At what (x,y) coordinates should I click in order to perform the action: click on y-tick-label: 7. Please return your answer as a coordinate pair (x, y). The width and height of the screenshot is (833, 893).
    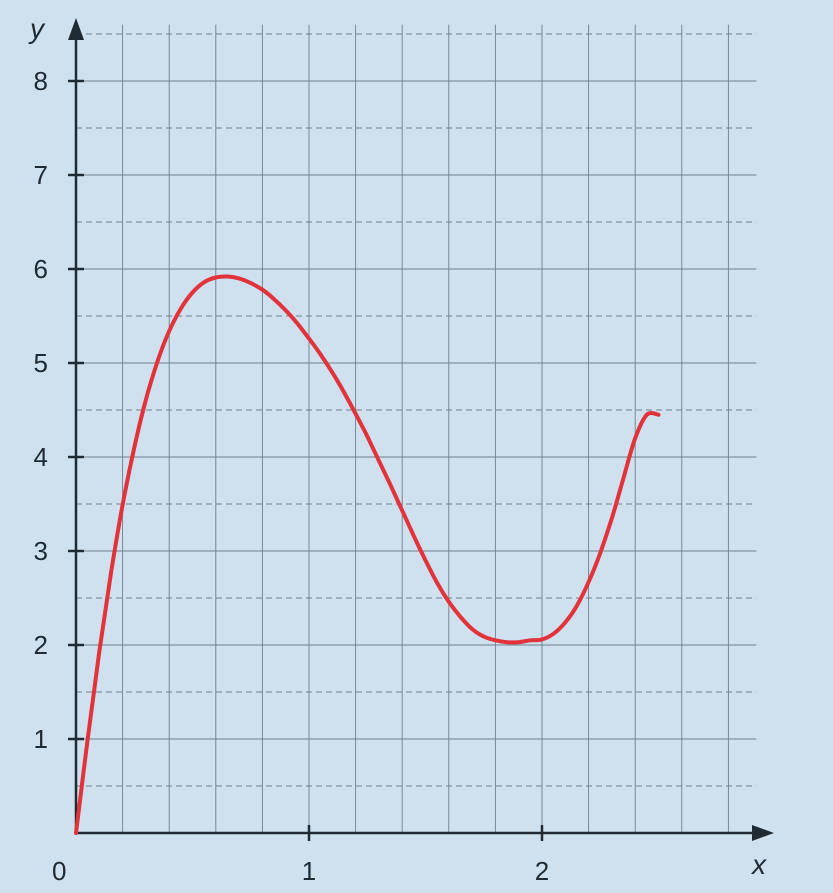
    Looking at the image, I should click on (41, 175).